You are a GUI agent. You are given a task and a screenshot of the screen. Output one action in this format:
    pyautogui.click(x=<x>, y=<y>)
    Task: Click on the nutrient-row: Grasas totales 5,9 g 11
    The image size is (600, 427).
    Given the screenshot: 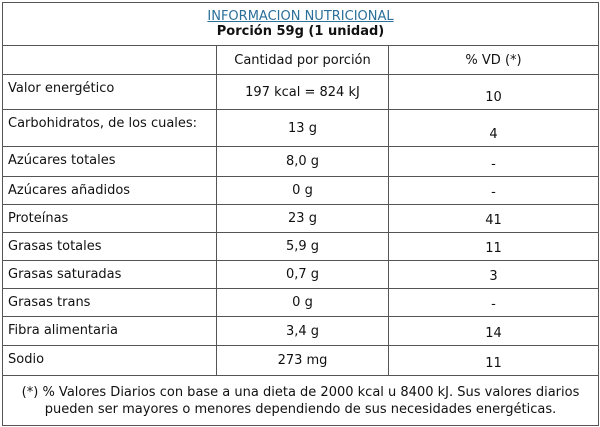 What is the action you would take?
    pyautogui.click(x=301, y=246)
    